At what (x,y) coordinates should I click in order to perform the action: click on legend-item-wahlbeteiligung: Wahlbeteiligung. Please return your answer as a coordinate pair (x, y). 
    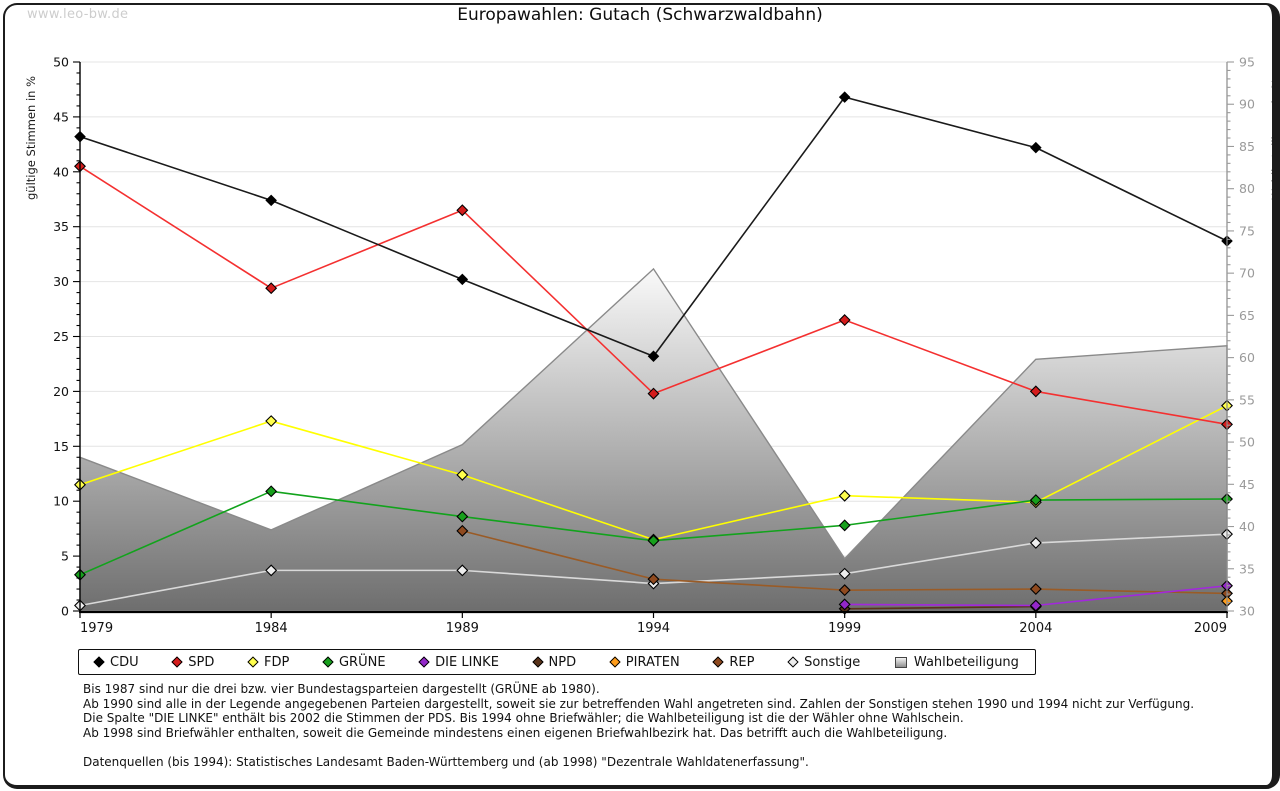
    Looking at the image, I should click on (956, 662).